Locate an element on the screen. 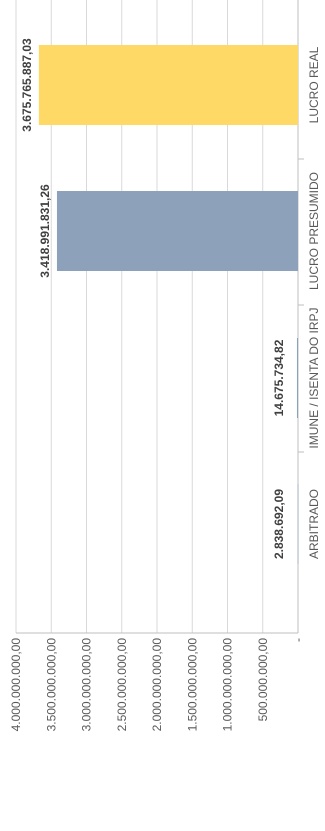 The height and width of the screenshot is (831, 325). value-tick-label-5: 2.500.000.000,00 is located at coordinates (122, 685).